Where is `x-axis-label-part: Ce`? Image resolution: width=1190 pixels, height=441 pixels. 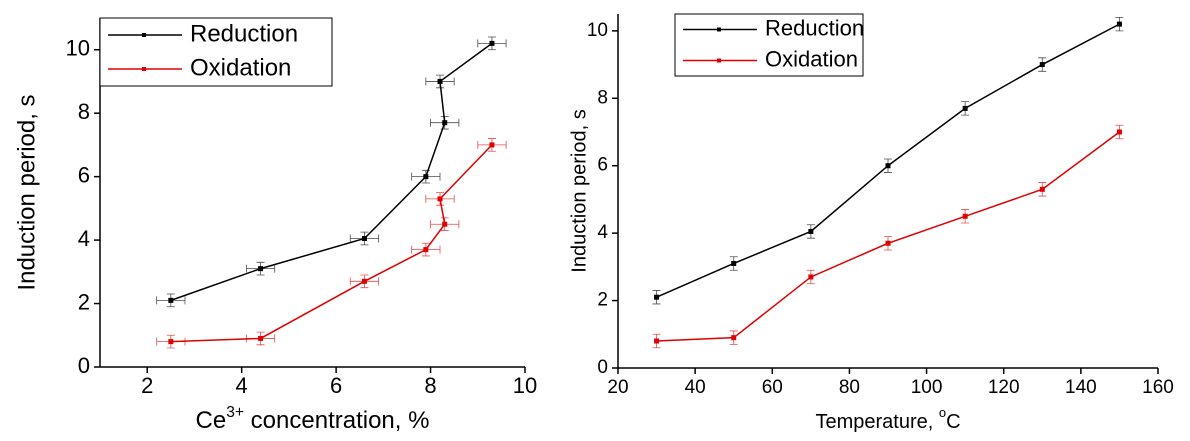
x-axis-label-part: Ce is located at coordinates (211, 420).